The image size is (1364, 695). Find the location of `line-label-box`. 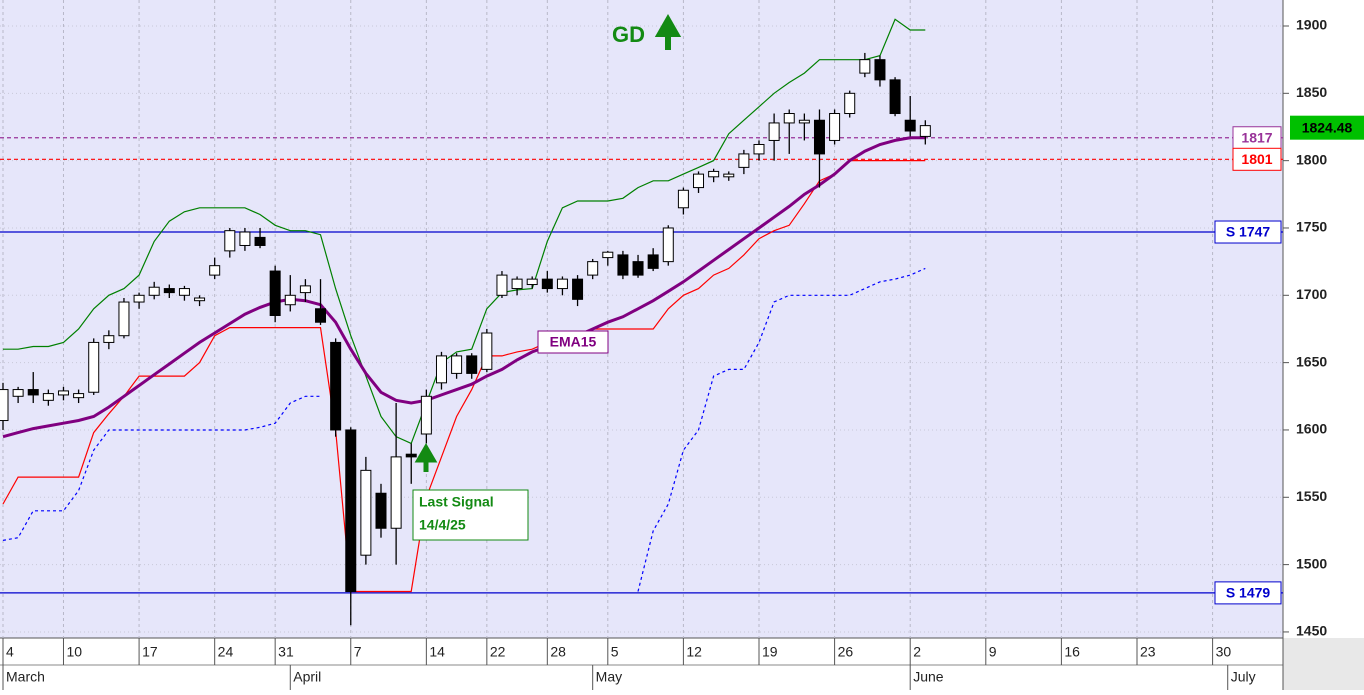

line-label-box is located at coordinates (573, 342).